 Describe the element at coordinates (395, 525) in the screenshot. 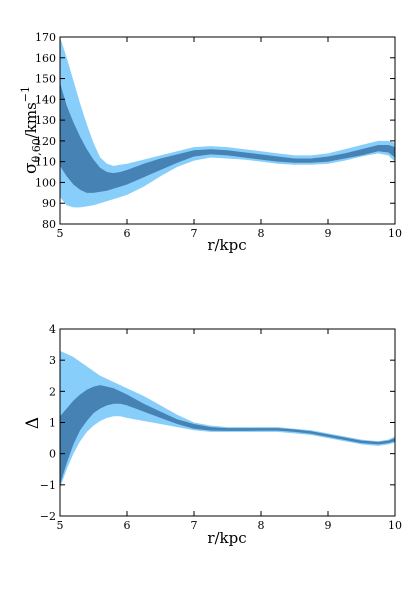

I see `delta-x-tick-label: 10` at that location.